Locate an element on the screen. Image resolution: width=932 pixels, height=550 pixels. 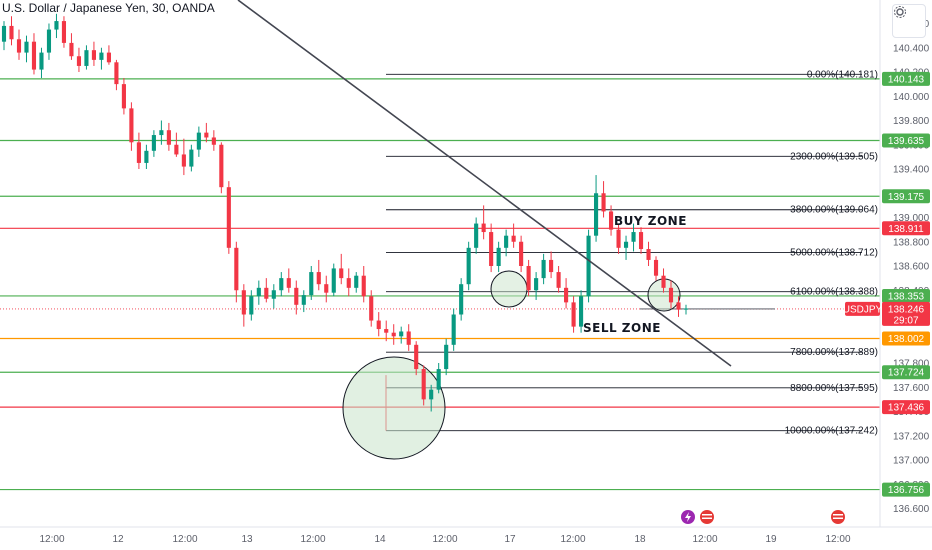
price-badge-label: 139.175 is located at coordinates (906, 197).